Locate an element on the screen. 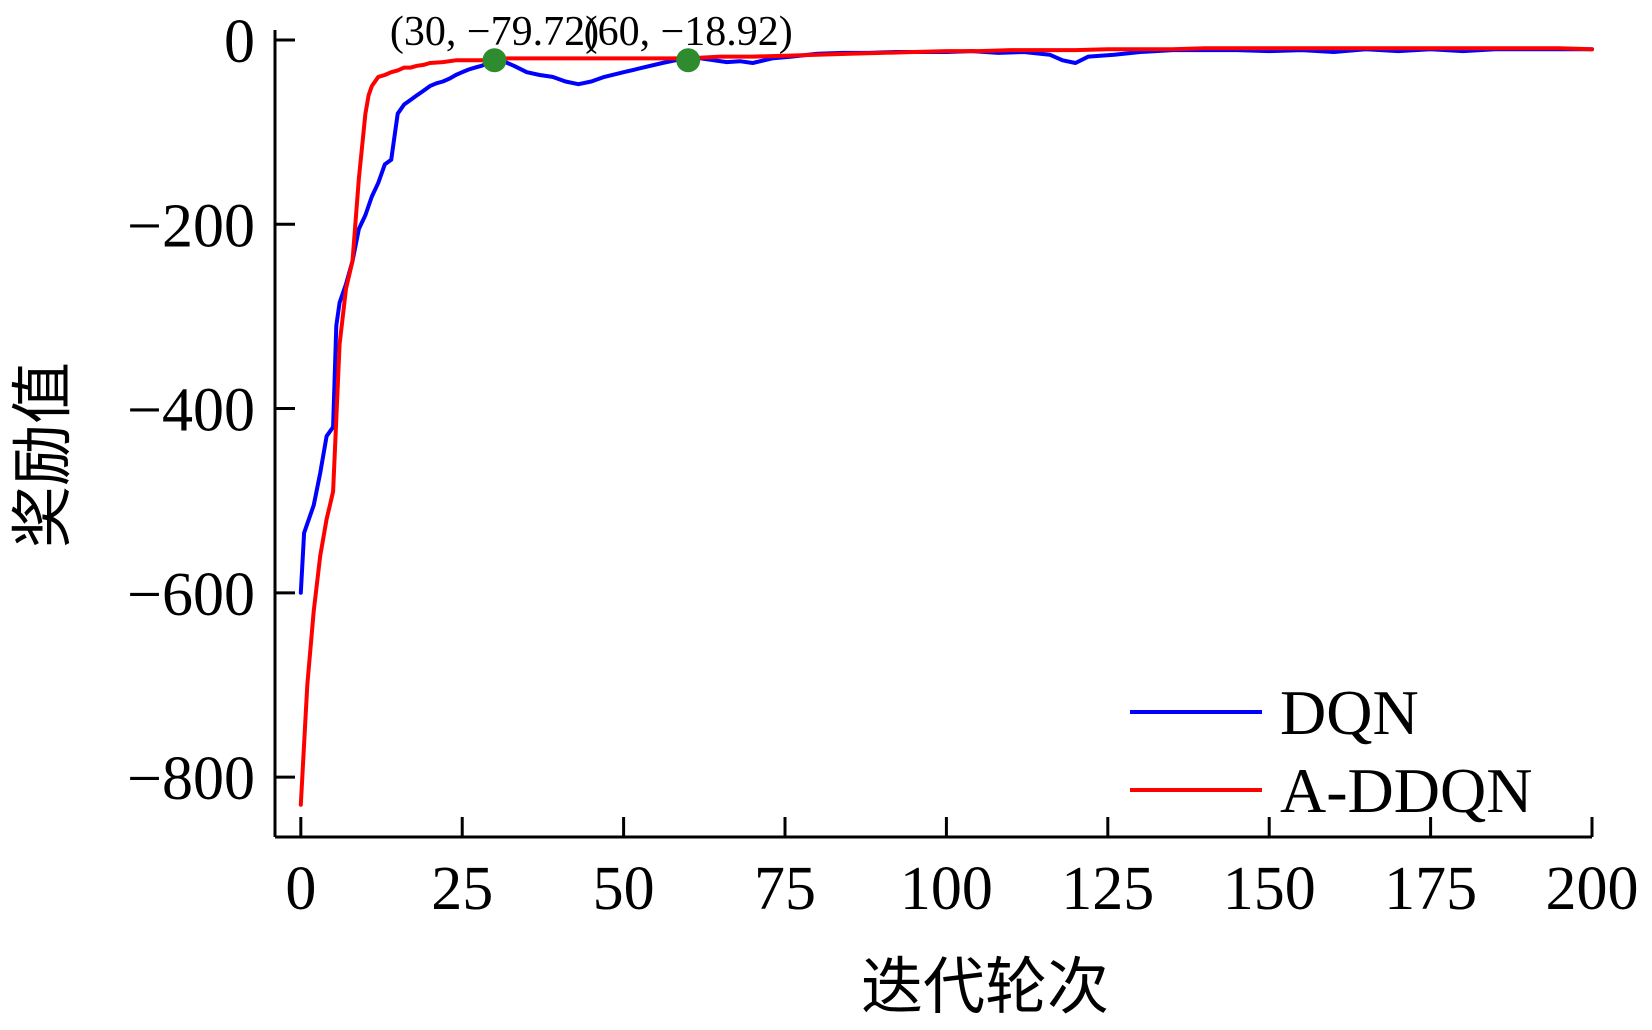 The height and width of the screenshot is (1030, 1652). y-tick-label: −200 is located at coordinates (191, 226).